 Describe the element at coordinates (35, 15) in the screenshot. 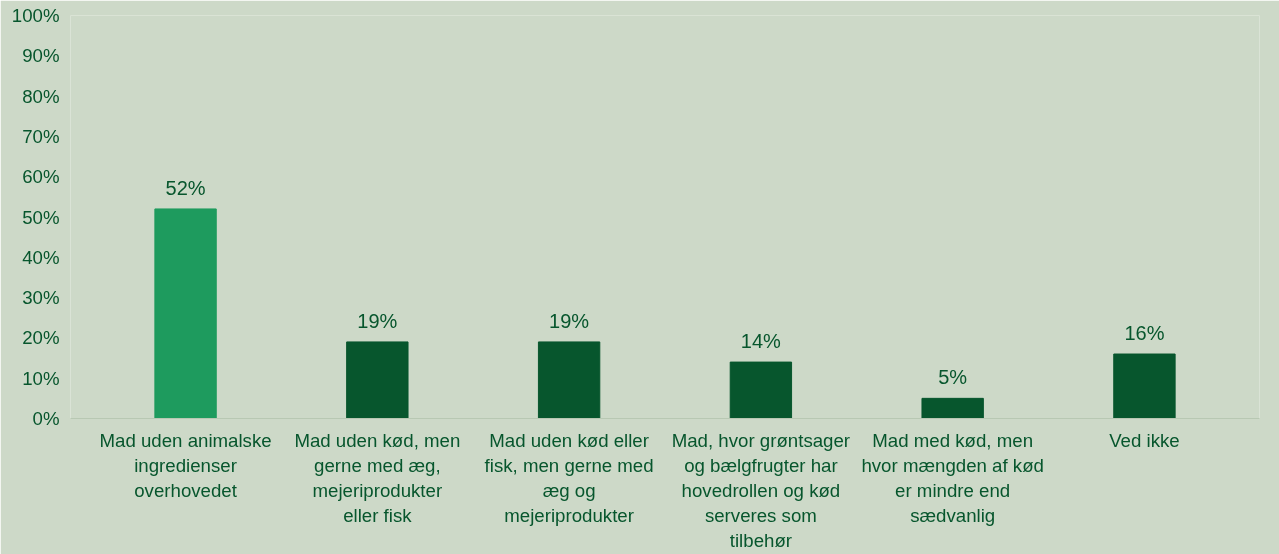

I see `y-tick-label: 100%` at that location.